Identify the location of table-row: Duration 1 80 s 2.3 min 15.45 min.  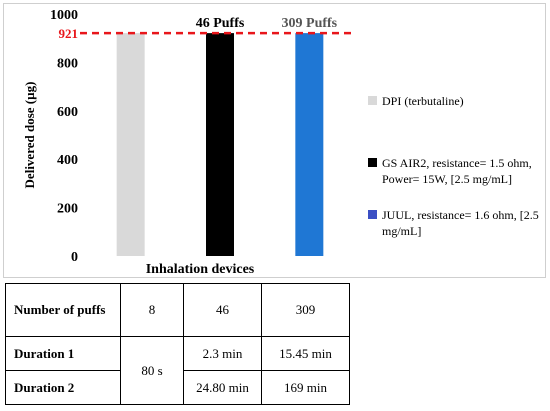
(177, 370).